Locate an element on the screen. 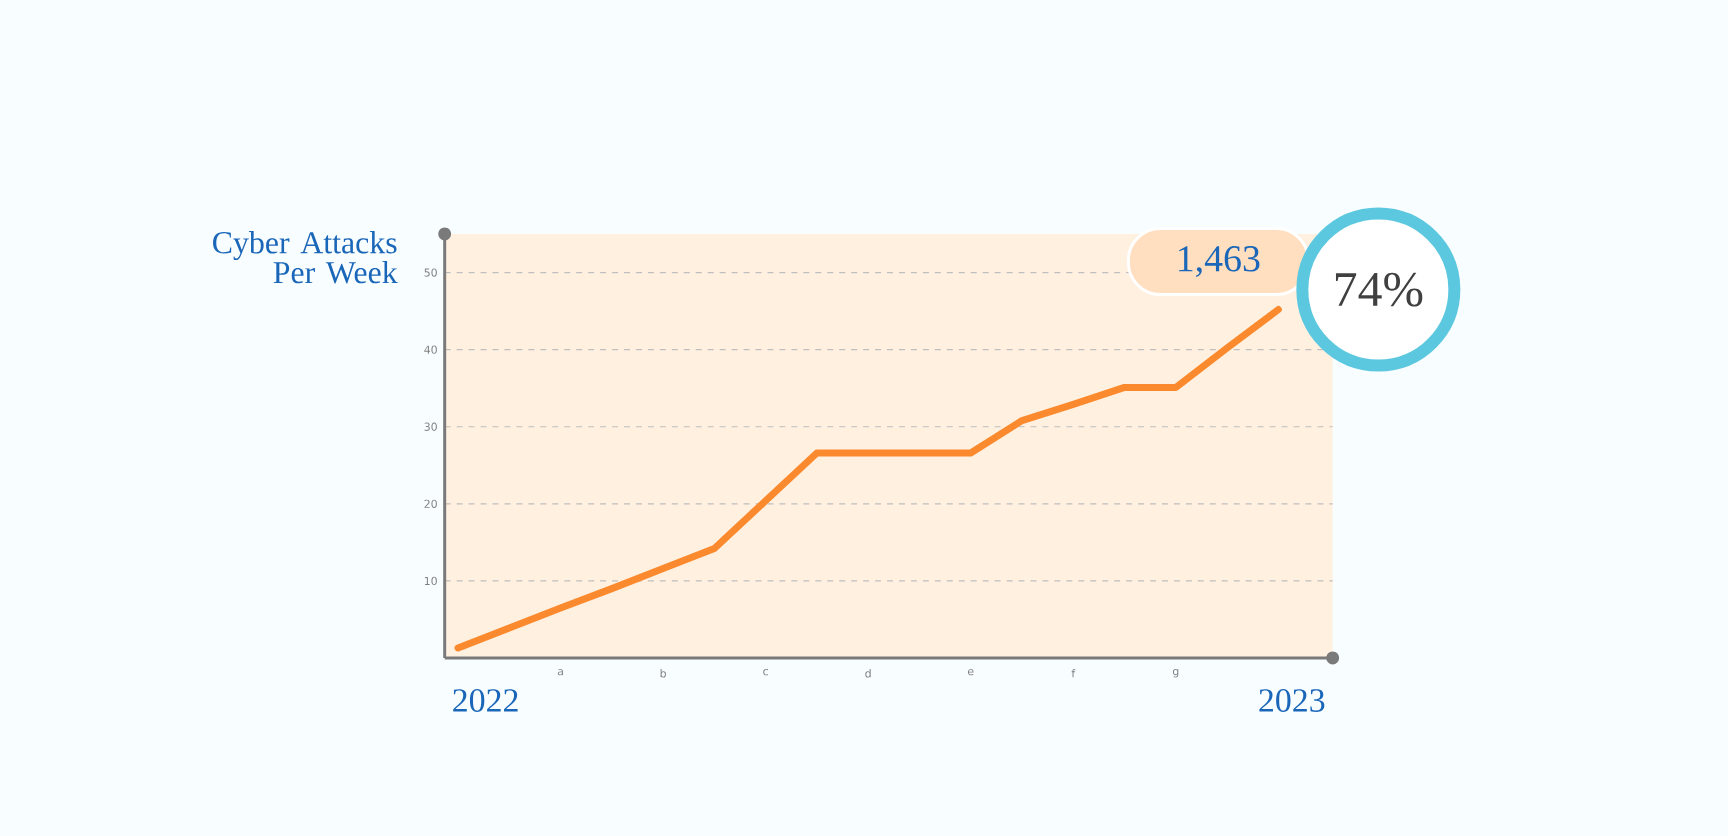  x-tick-label: e is located at coordinates (970, 672).